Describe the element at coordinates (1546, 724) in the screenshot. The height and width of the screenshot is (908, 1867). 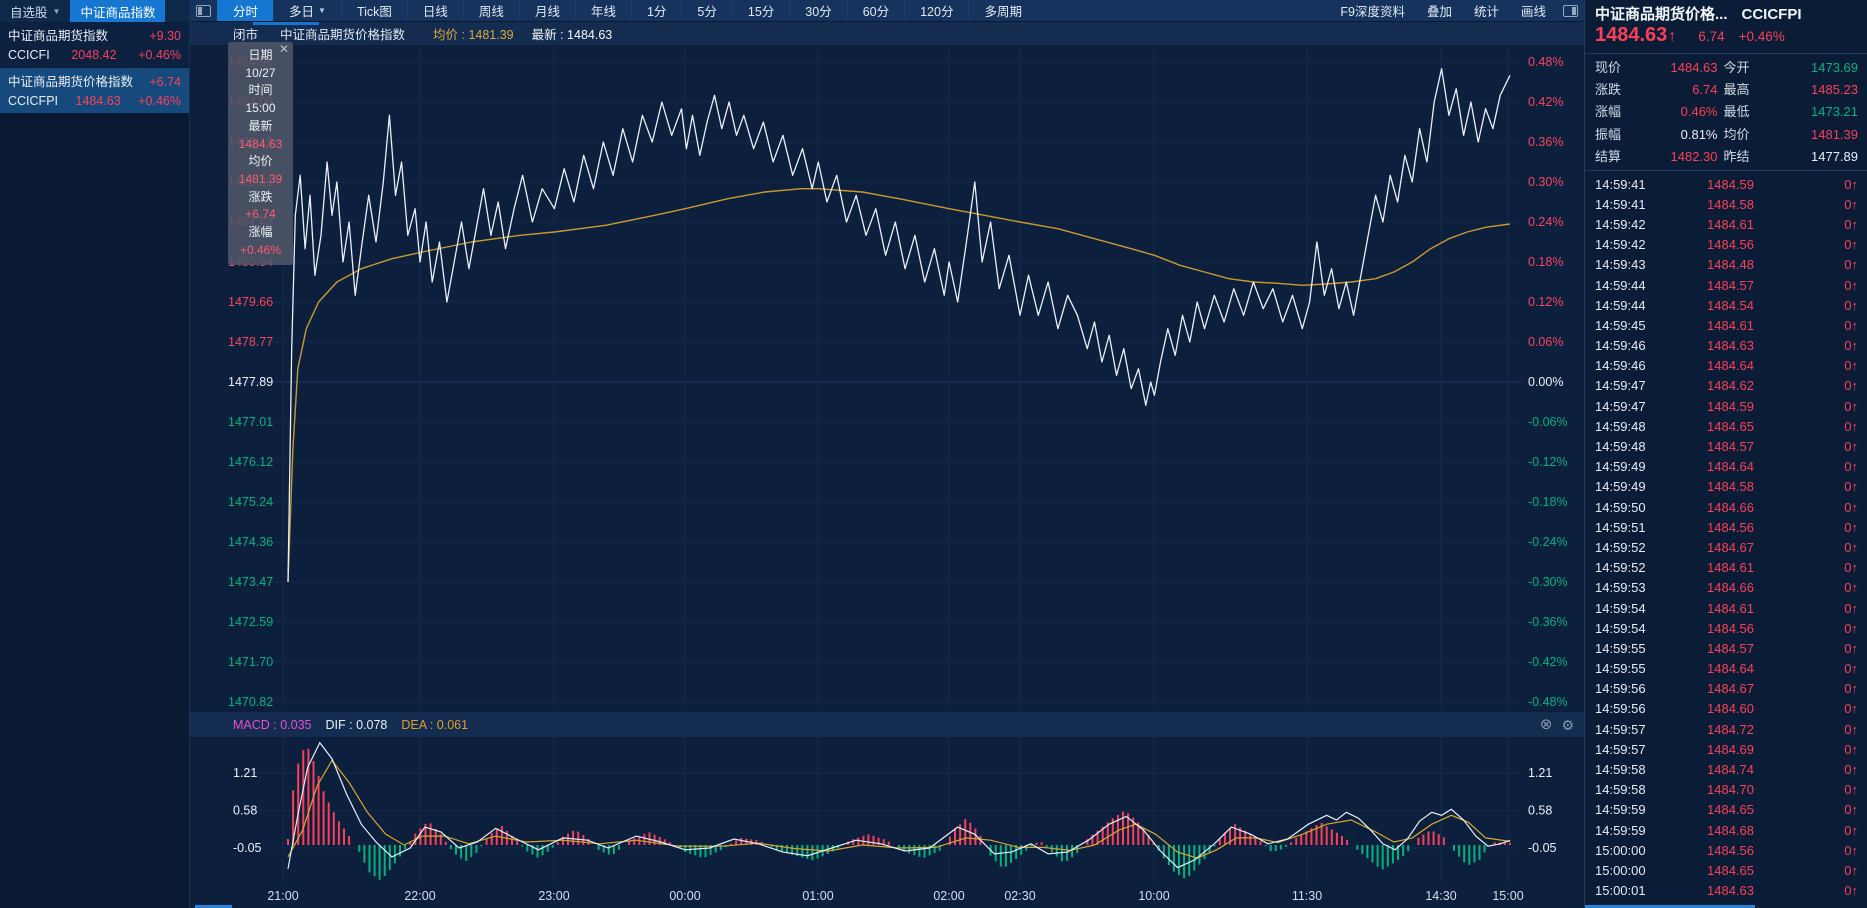
I see `close-circle-icon: ⊗` at that location.